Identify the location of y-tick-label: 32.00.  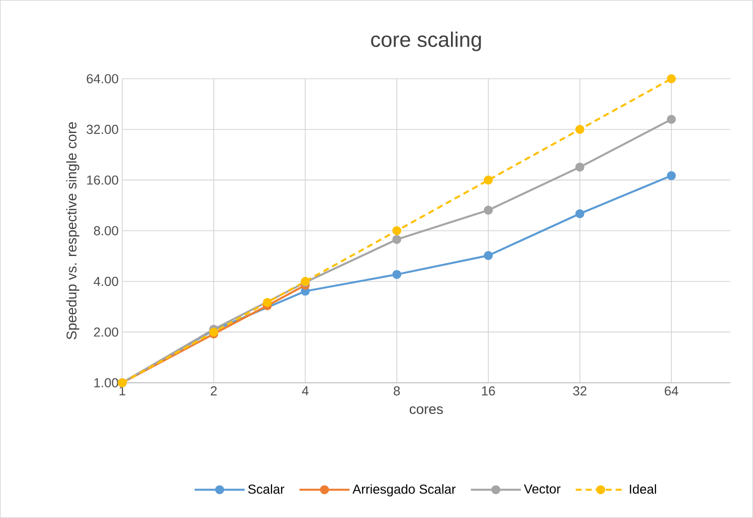
(102, 129).